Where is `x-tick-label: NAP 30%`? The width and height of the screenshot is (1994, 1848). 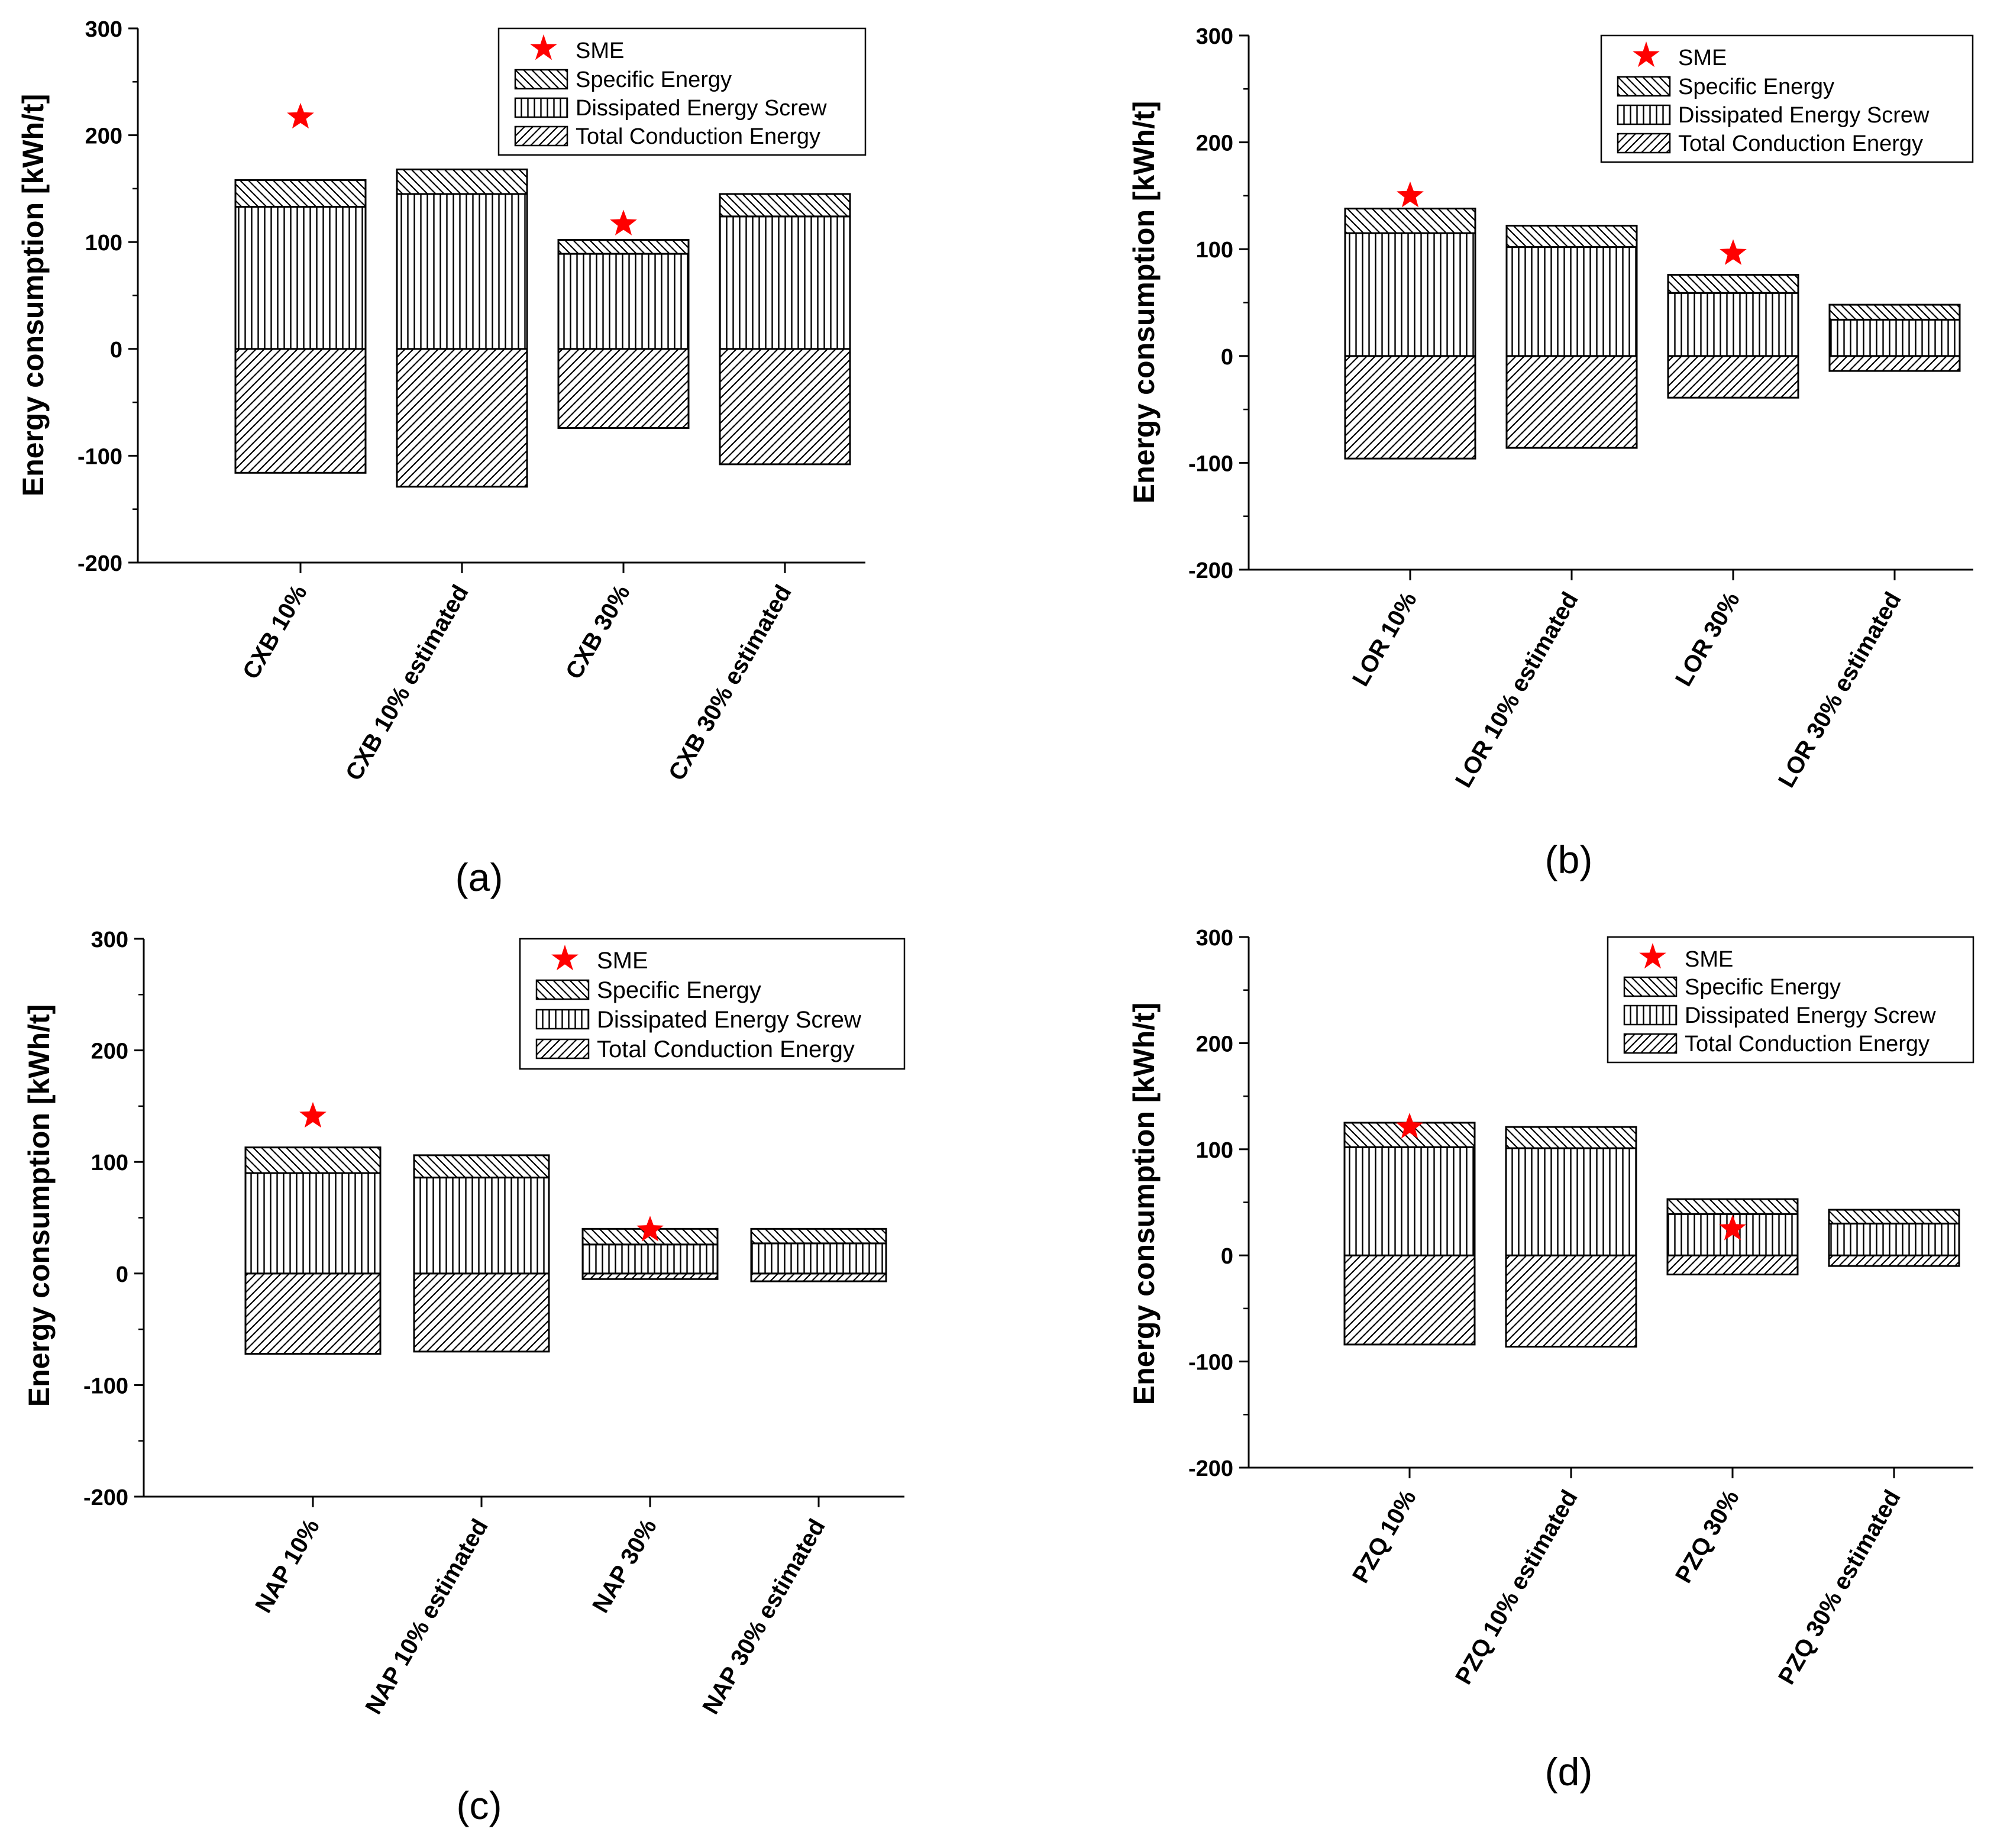 x-tick-label: NAP 30% is located at coordinates (624, 1566).